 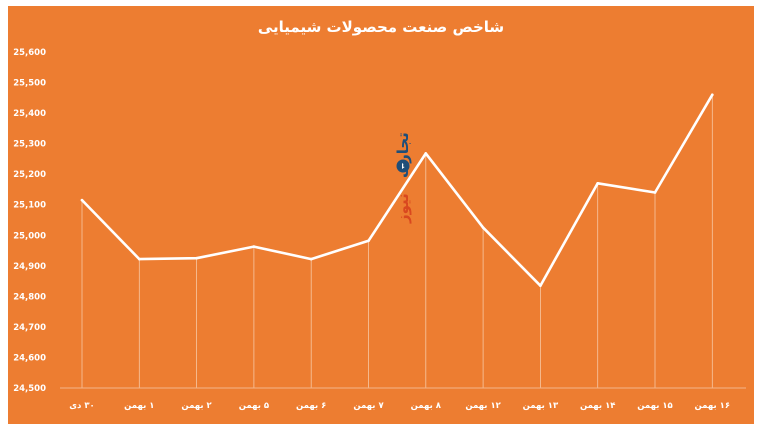 I want to click on y-tick-label: 25,100, so click(x=29, y=206).